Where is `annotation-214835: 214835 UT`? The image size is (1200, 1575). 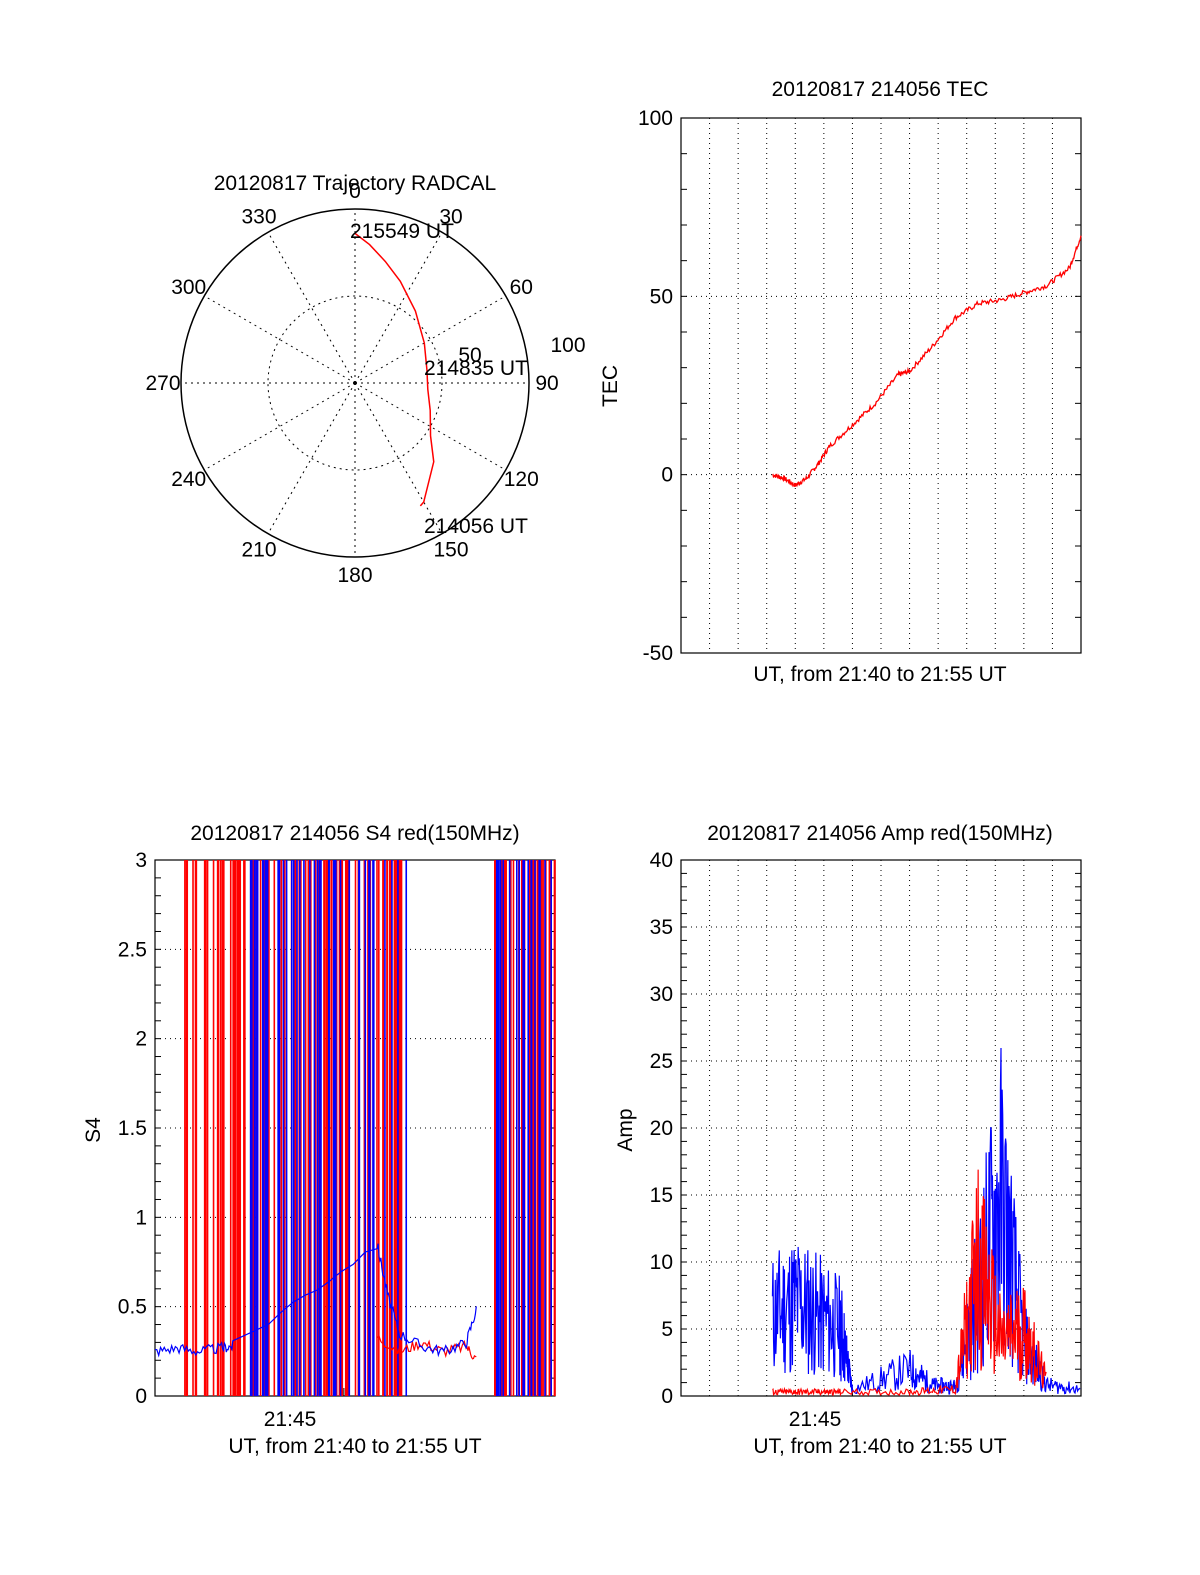
annotation-214835: 214835 UT is located at coordinates (476, 368).